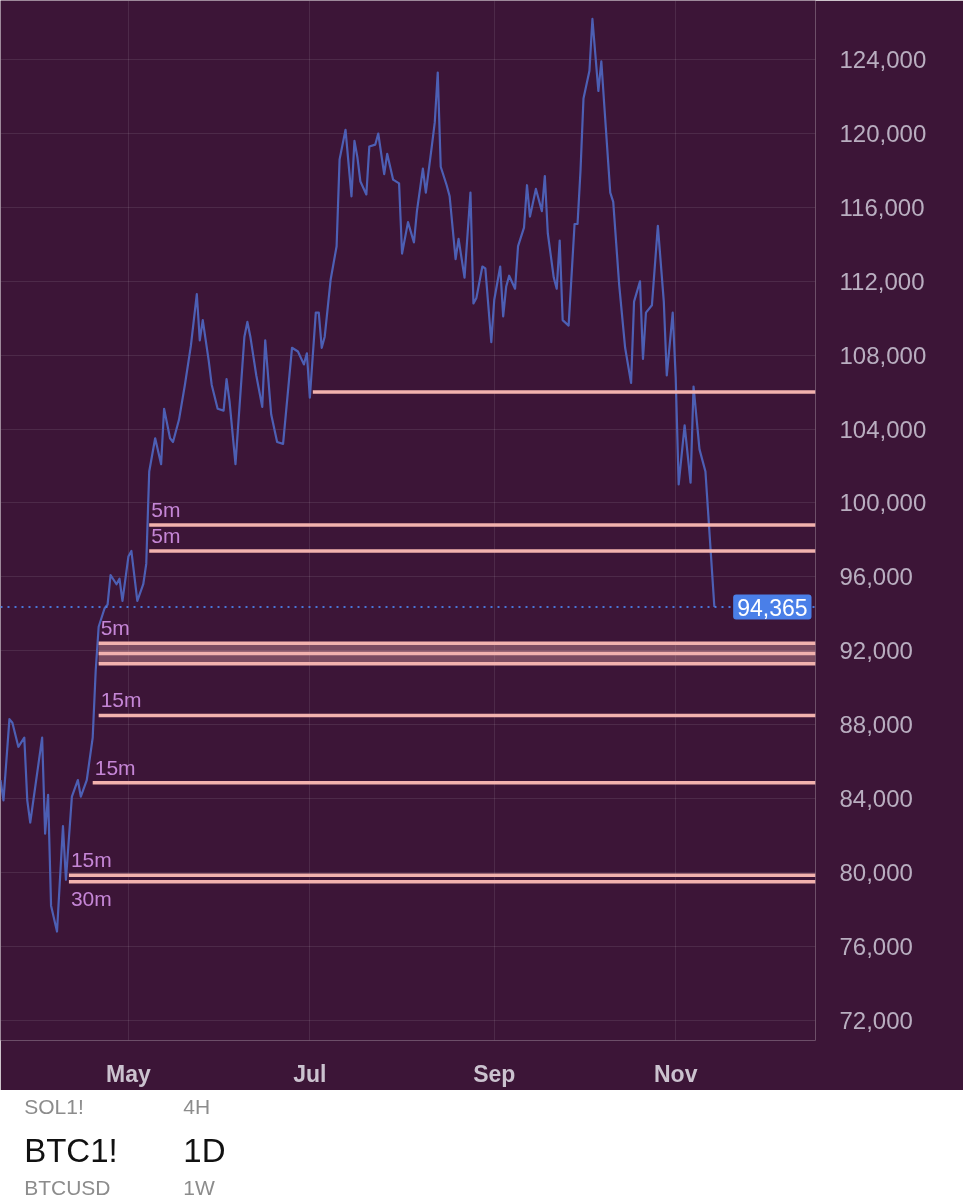  I want to click on y-tick-label: 104,000, so click(883, 429).